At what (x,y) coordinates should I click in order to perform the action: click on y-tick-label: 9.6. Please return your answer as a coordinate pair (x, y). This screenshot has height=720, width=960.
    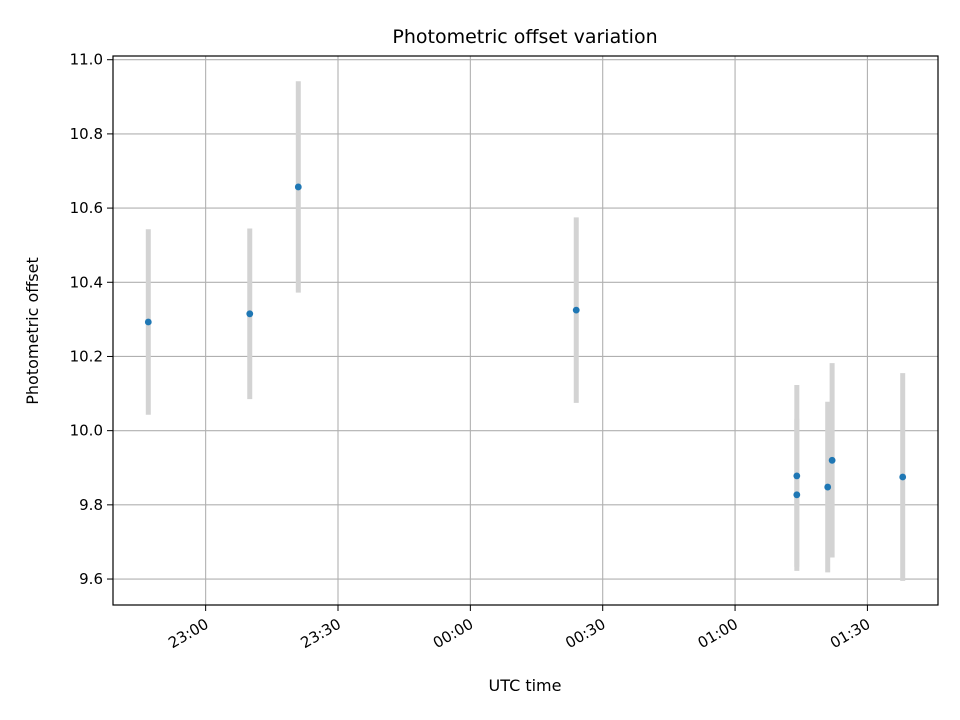
    Looking at the image, I should click on (91, 579).